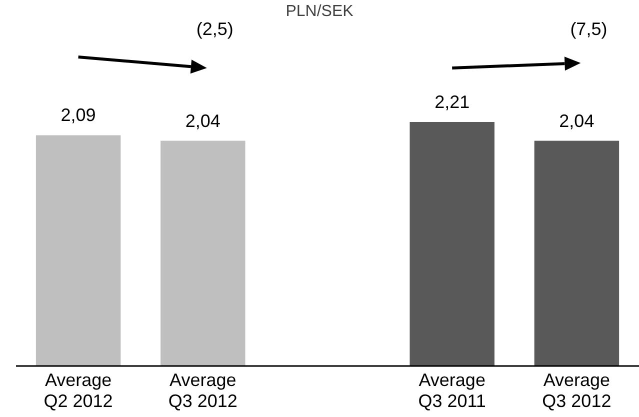 This screenshot has height=417, width=639. What do you see at coordinates (78, 390) in the screenshot?
I see `x-tick-label: Average Q2 2012` at bounding box center [78, 390].